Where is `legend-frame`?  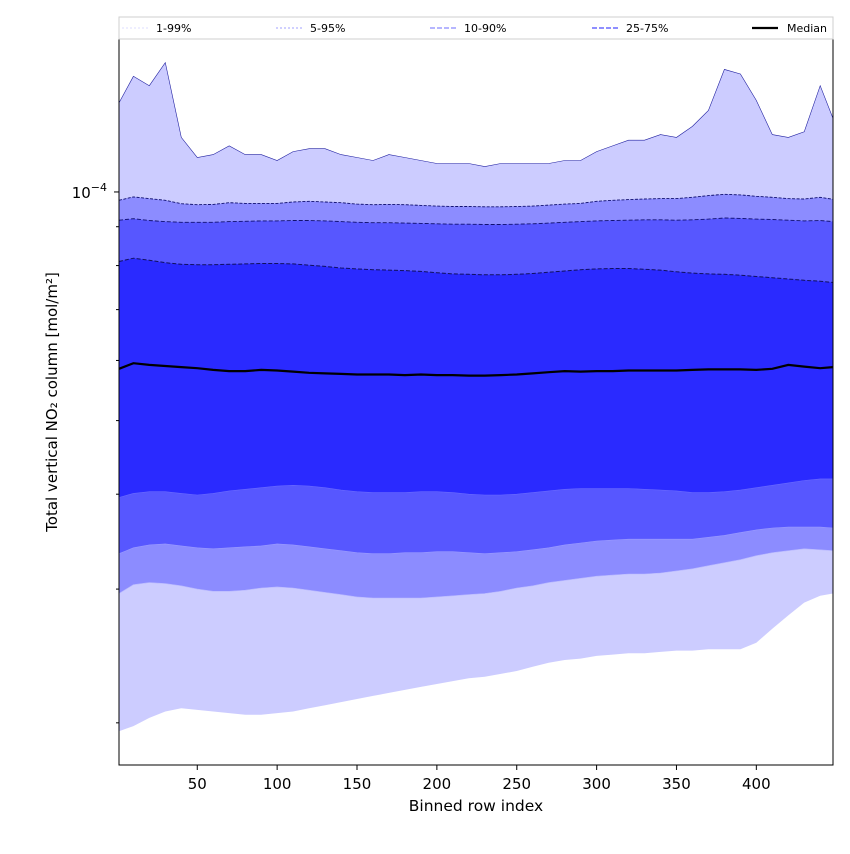
legend-frame is located at coordinates (476, 28).